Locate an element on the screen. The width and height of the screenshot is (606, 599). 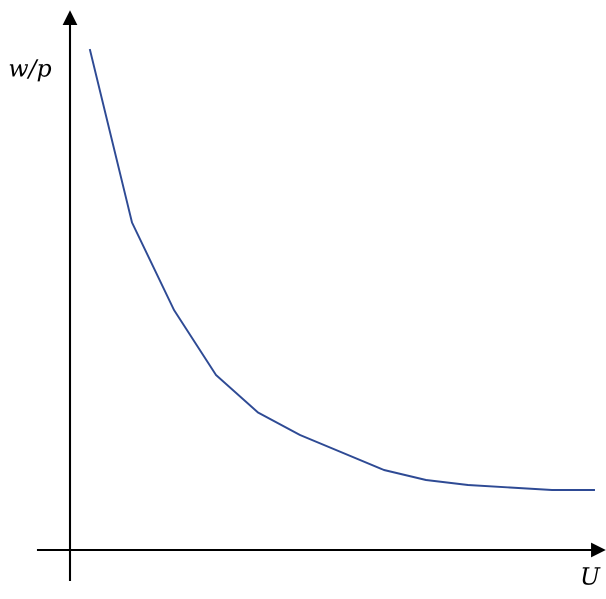
y-axis-title: w/p is located at coordinates (31, 70).